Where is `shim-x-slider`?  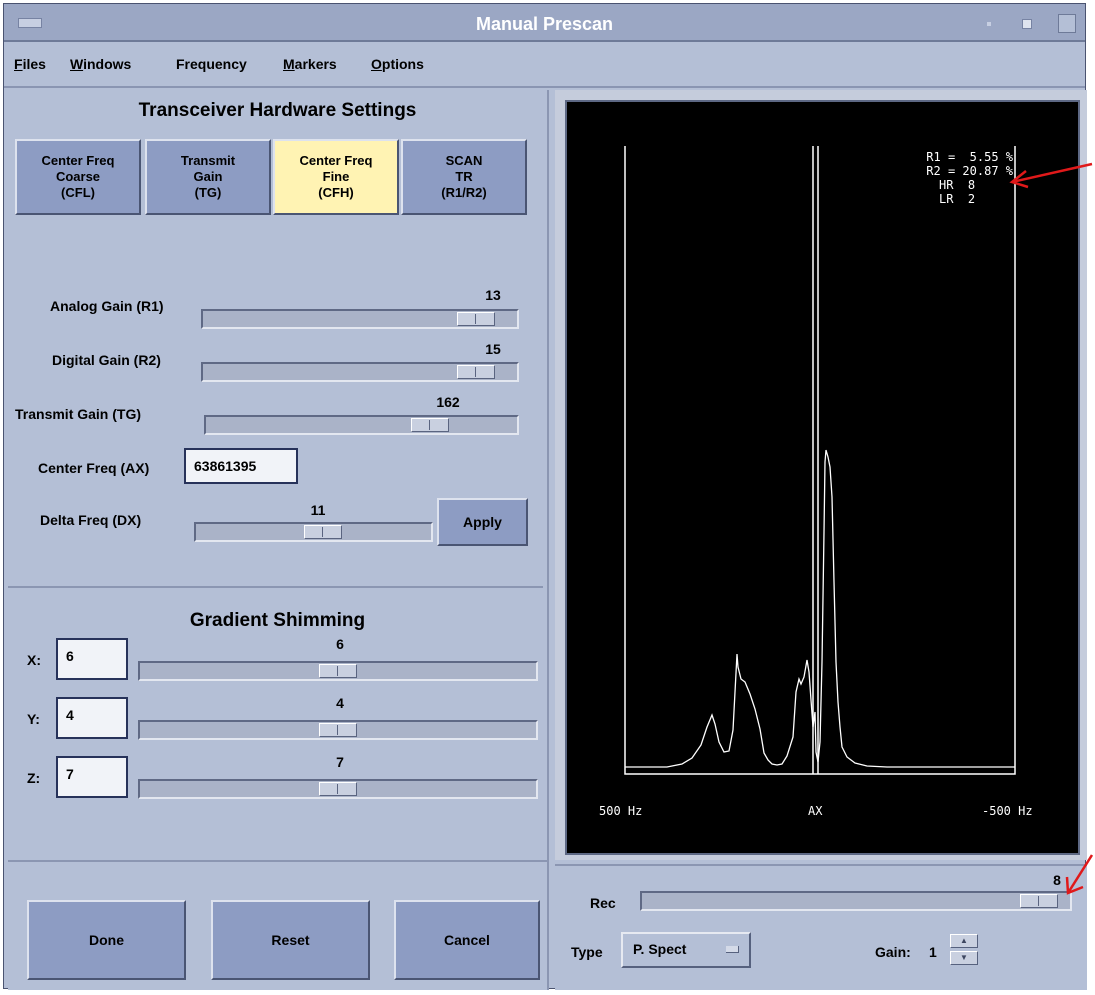 shim-x-slider is located at coordinates (338, 671).